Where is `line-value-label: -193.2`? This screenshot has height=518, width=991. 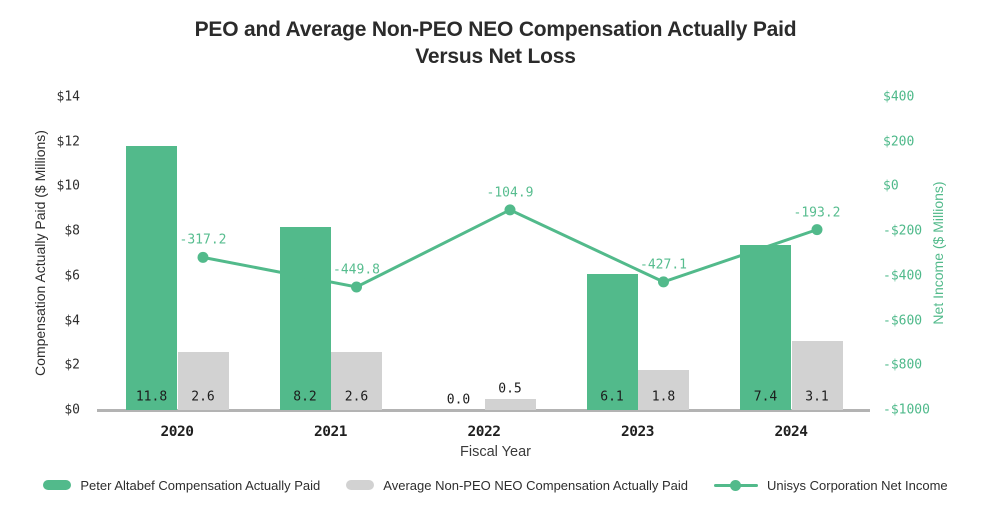
line-value-label: -193.2 is located at coordinates (817, 213).